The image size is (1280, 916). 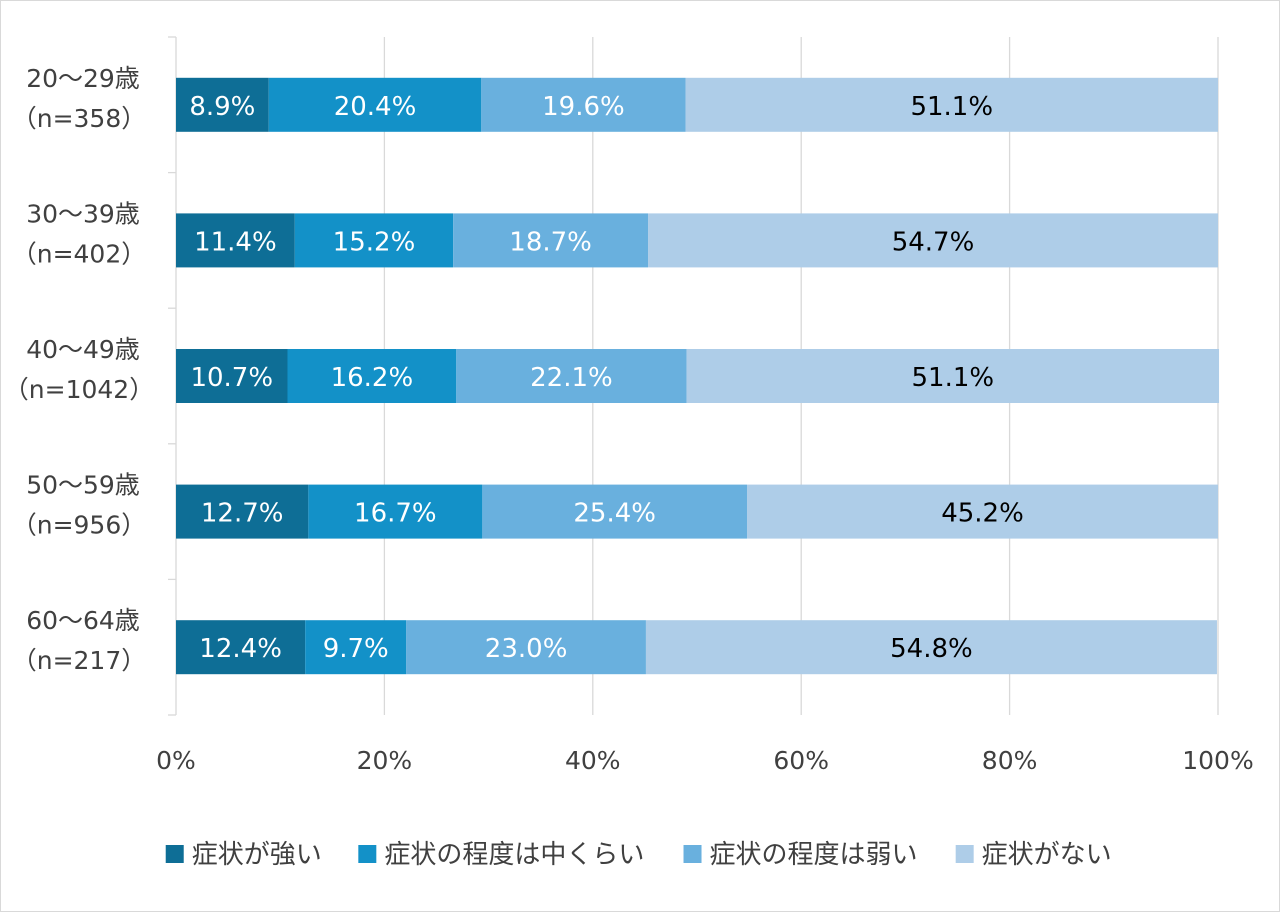 I want to click on x-tick-label: 40%, so click(x=593, y=760).